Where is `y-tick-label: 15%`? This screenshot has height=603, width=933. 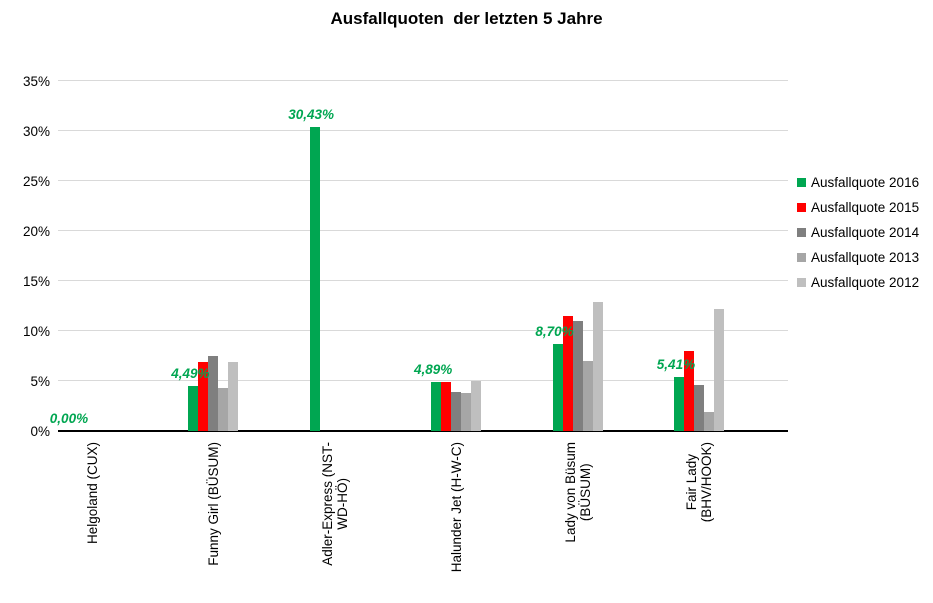 y-tick-label: 15% is located at coordinates (36, 281).